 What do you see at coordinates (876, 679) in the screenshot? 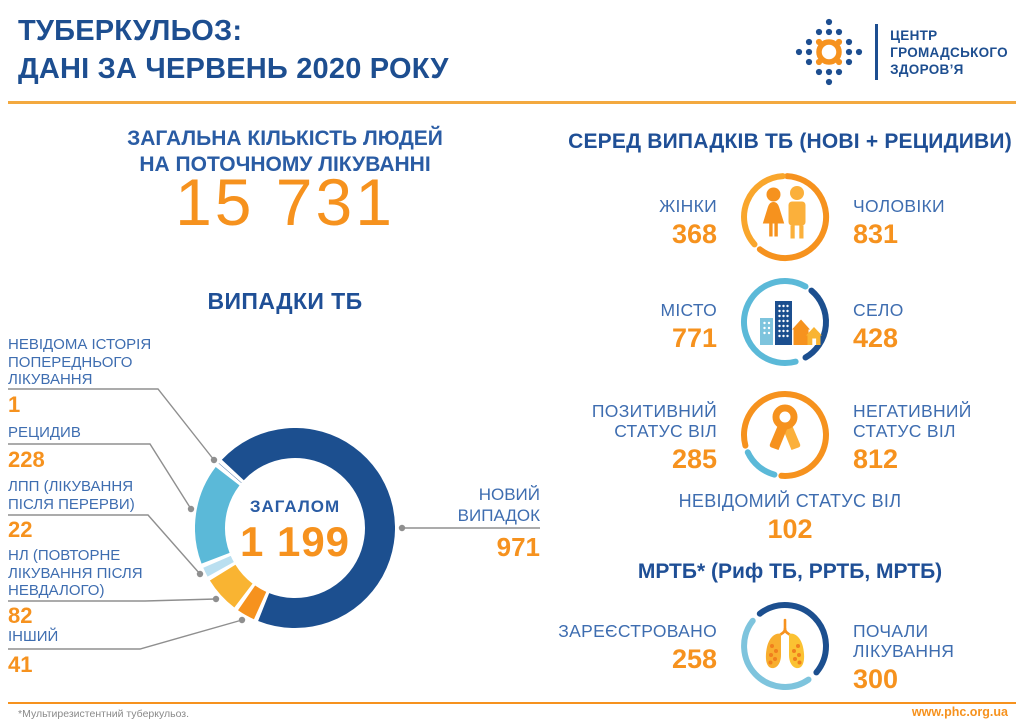
I see `mdr-started-treatment-value: 300` at bounding box center [876, 679].